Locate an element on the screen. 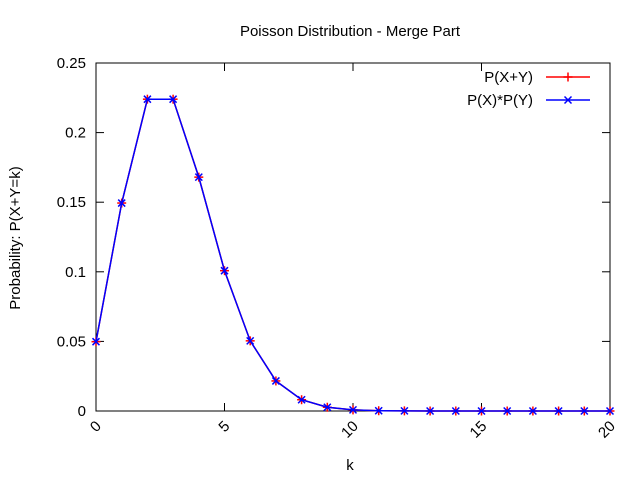  x-tick-label: 10 is located at coordinates (350, 430).